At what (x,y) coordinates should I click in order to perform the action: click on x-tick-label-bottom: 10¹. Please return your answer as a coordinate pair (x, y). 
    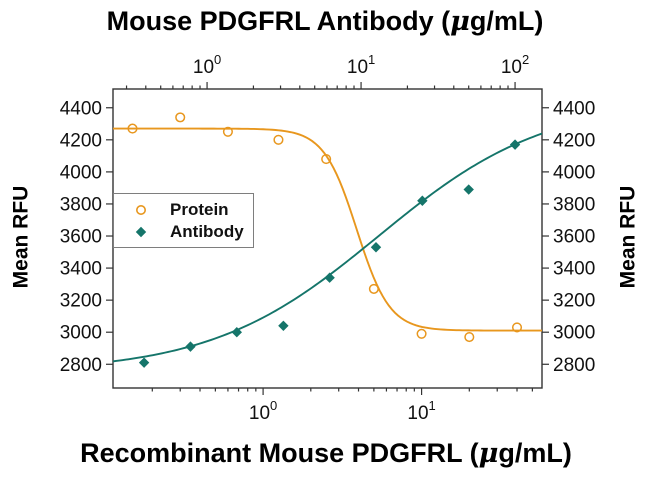
    Looking at the image, I should click on (421, 411).